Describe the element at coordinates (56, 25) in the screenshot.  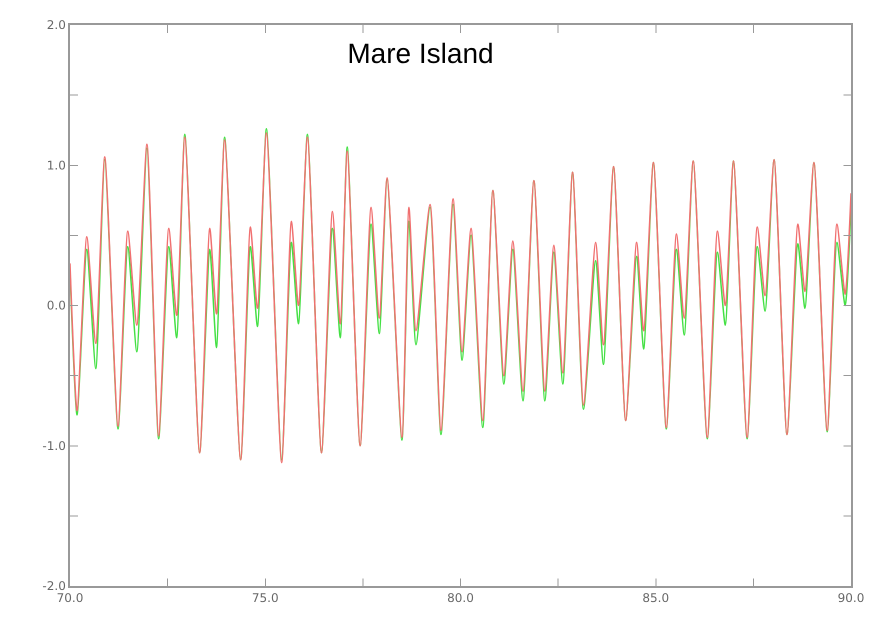
I see `y-tick-label: 2.0` at that location.